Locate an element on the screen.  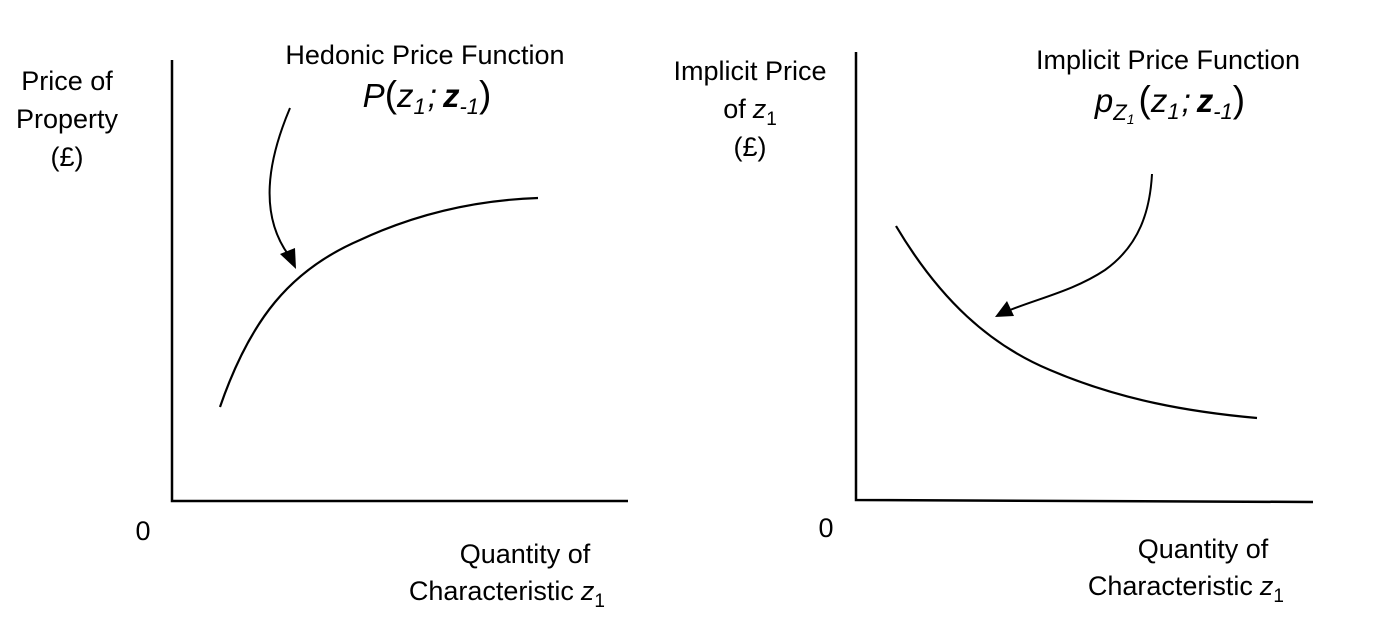
right-y-label-line3: (£) is located at coordinates (750, 147).